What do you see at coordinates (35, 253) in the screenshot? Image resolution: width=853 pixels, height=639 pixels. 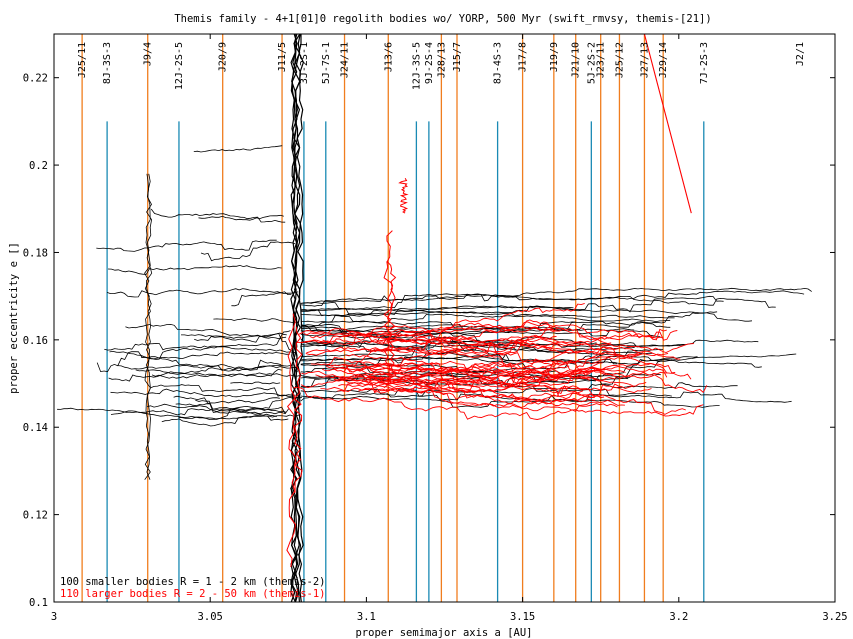 I see `y-tick-label: 0.18` at bounding box center [35, 253].